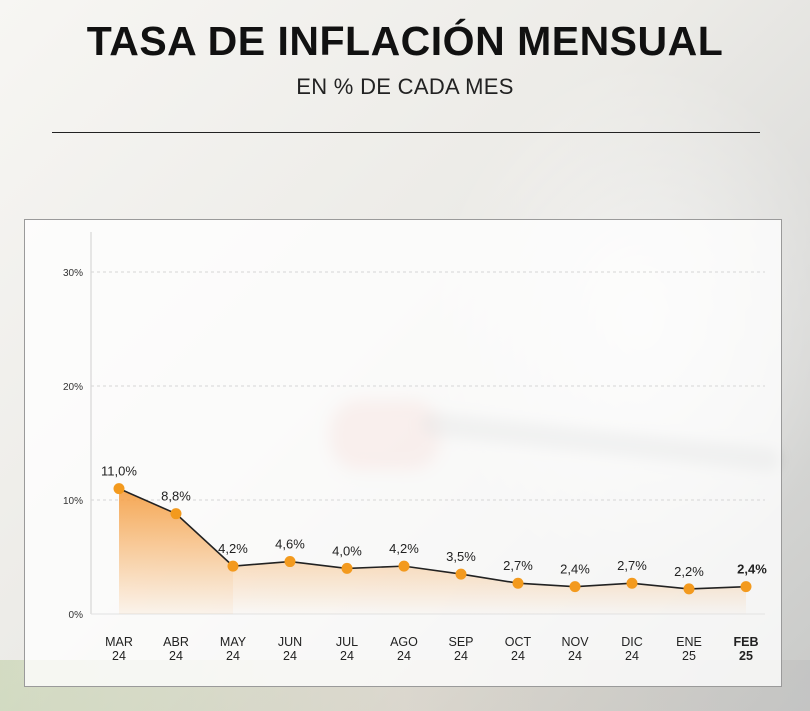 The image size is (810, 711). I want to click on title-divider, so click(406, 132).